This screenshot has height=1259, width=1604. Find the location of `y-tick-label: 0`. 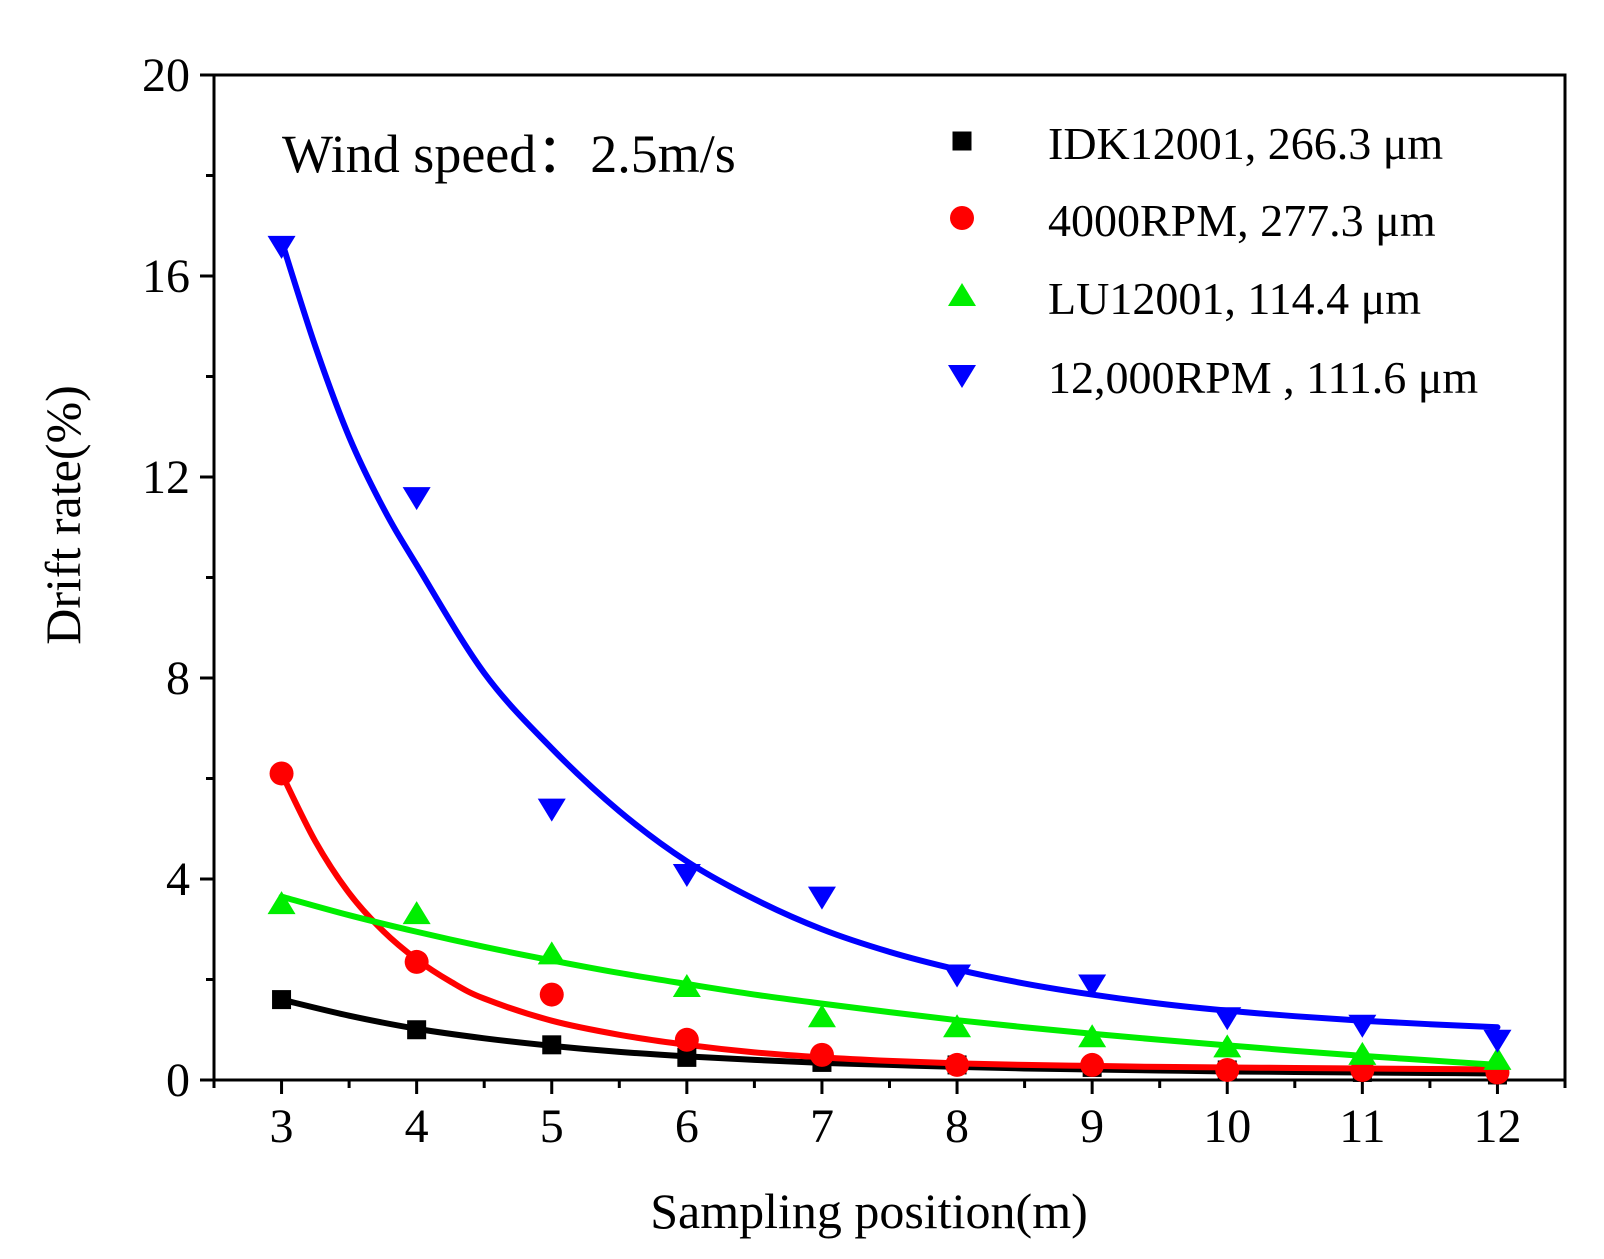

y-tick-label: 0 is located at coordinates (178, 1080).